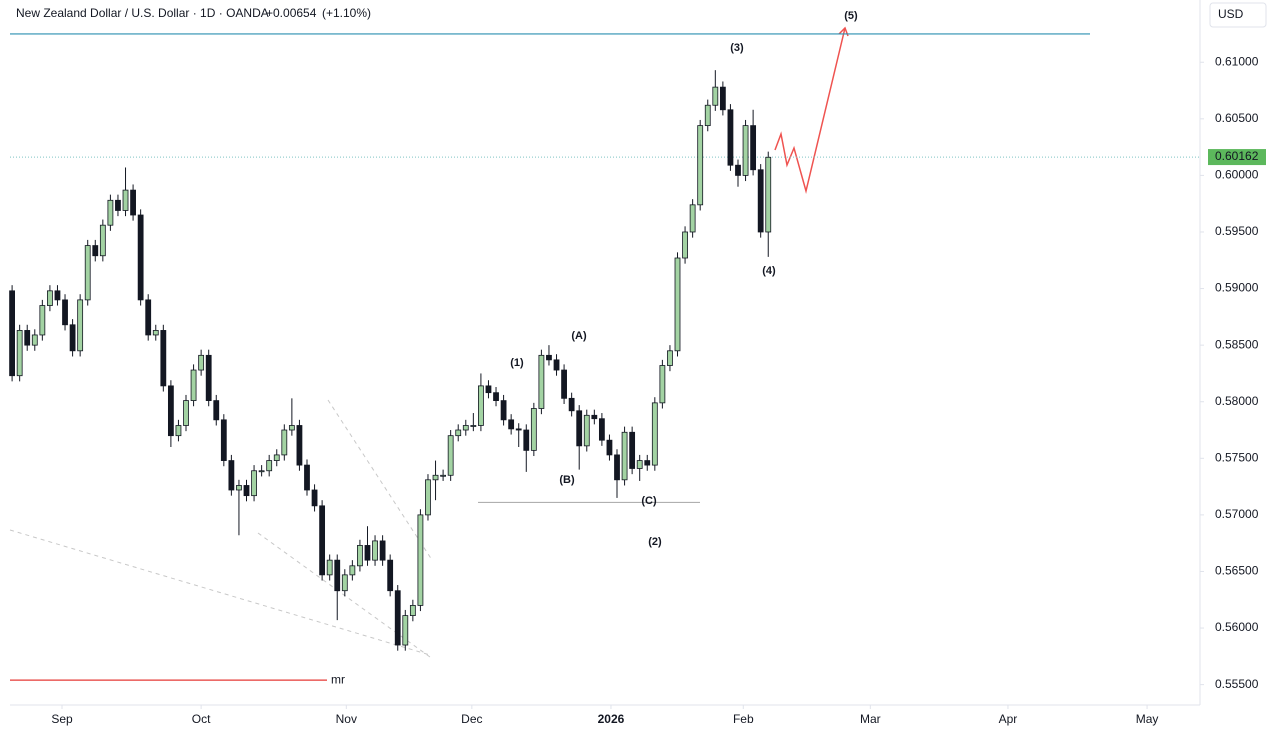  Describe the element at coordinates (1237, 118) in the screenshot. I see `y-tick-label: 0.60500` at that location.